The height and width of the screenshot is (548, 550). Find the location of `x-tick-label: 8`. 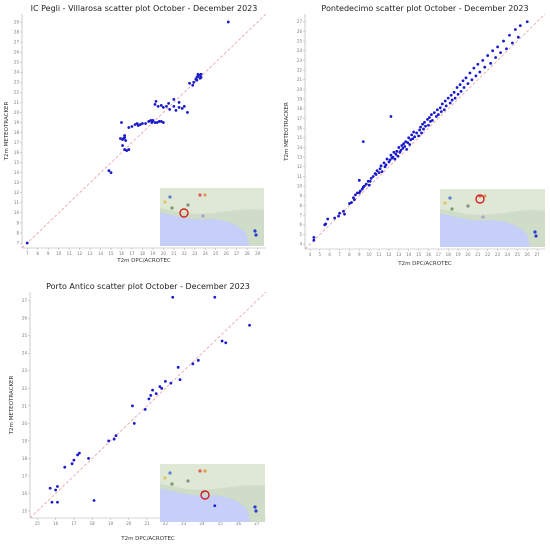

x-tick-label: 8 is located at coordinates (349, 254).